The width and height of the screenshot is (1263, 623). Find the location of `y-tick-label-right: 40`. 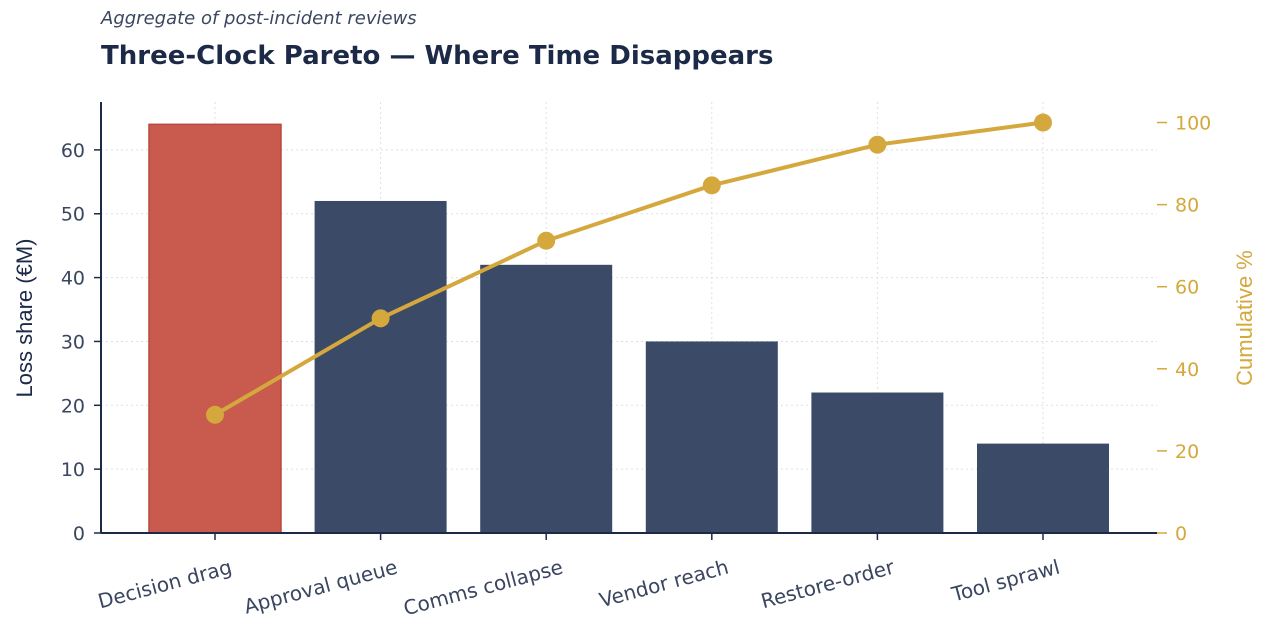

y-tick-label-right: 40 is located at coordinates (1187, 370).